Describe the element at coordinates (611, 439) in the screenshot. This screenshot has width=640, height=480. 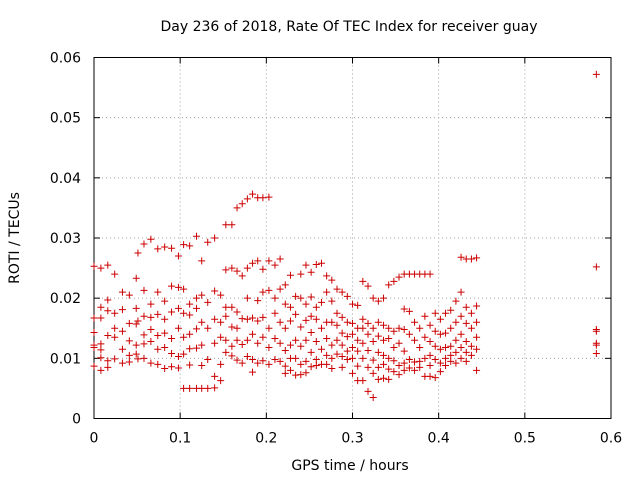
I see `x-tick-label: 0.6` at that location.